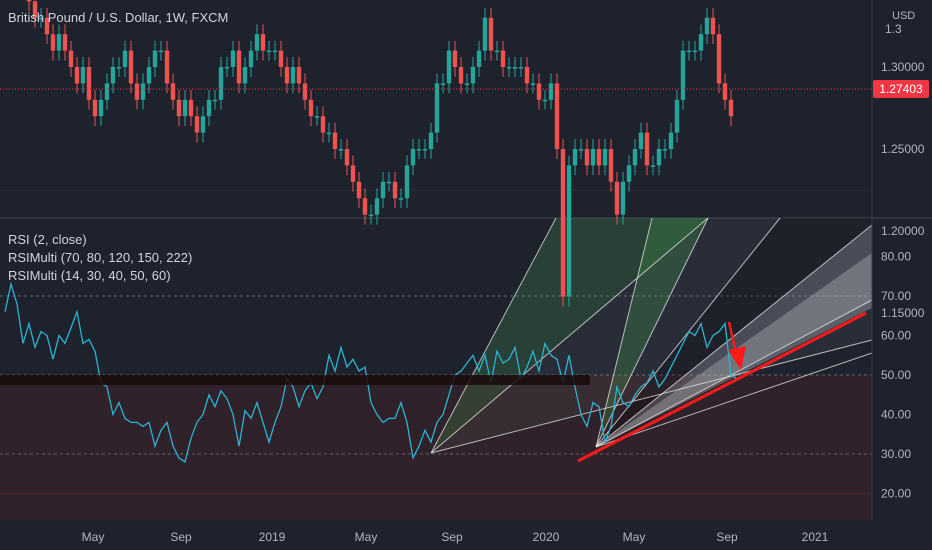 Image resolution: width=932 pixels, height=550 pixels. What do you see at coordinates (903, 313) in the screenshot?
I see `price-tick-label: 1.15000` at bounding box center [903, 313].